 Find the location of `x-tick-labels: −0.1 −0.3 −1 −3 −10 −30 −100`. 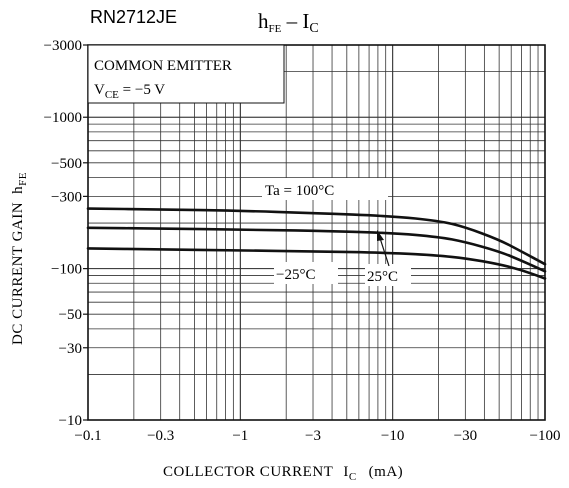

x-tick-labels: −0.1 −0.3 −1 −3 −10 −30 −100 is located at coordinates (317, 436).